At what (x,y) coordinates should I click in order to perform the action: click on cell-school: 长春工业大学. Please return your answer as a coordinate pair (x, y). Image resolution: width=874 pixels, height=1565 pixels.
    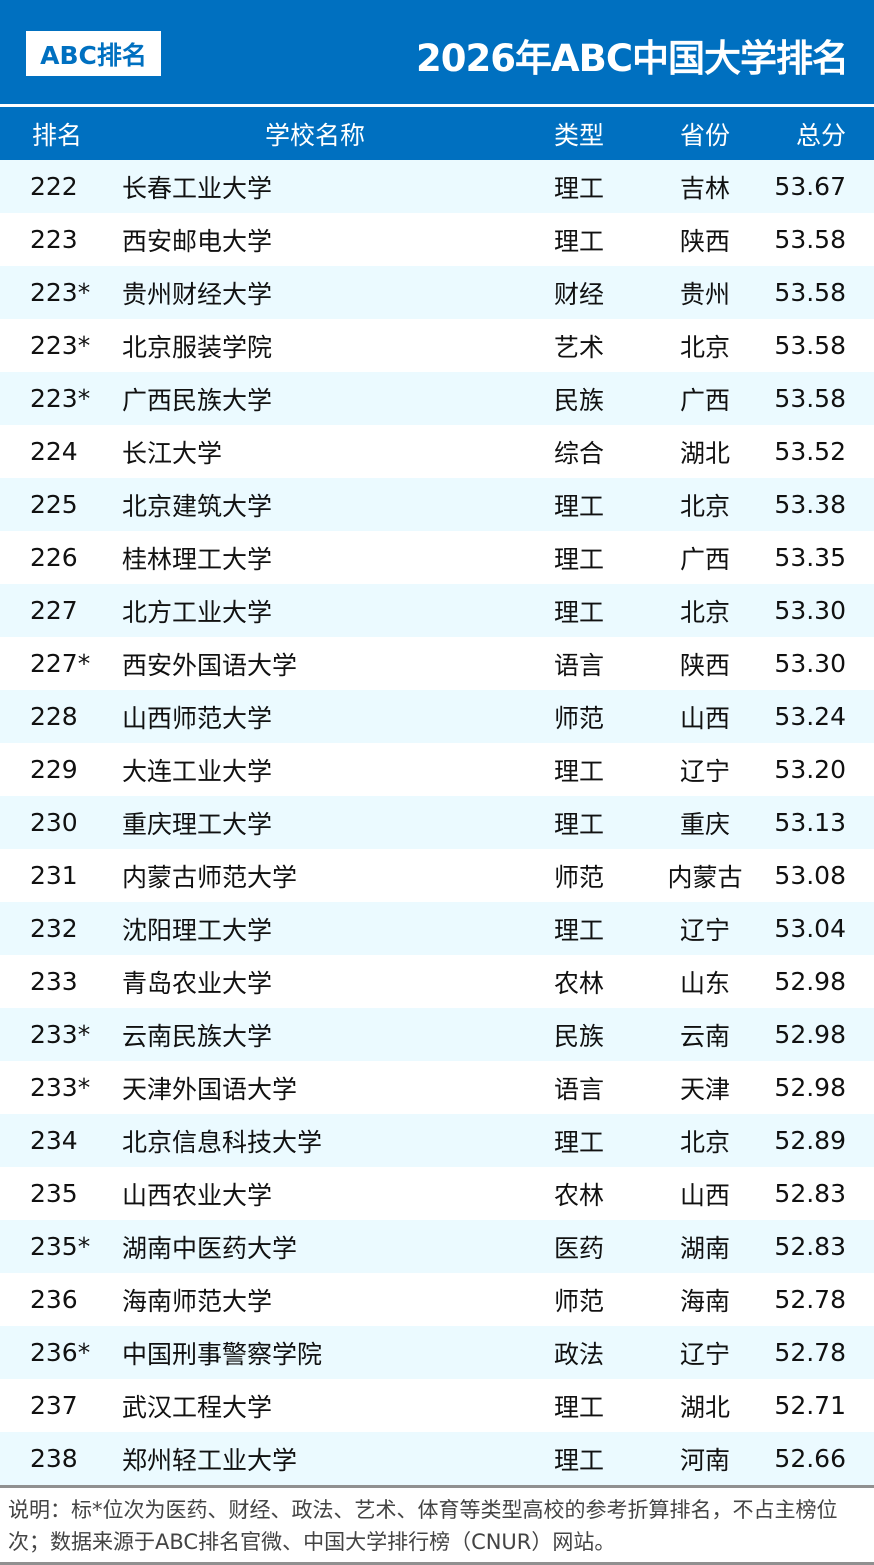
    Looking at the image, I should click on (197, 188).